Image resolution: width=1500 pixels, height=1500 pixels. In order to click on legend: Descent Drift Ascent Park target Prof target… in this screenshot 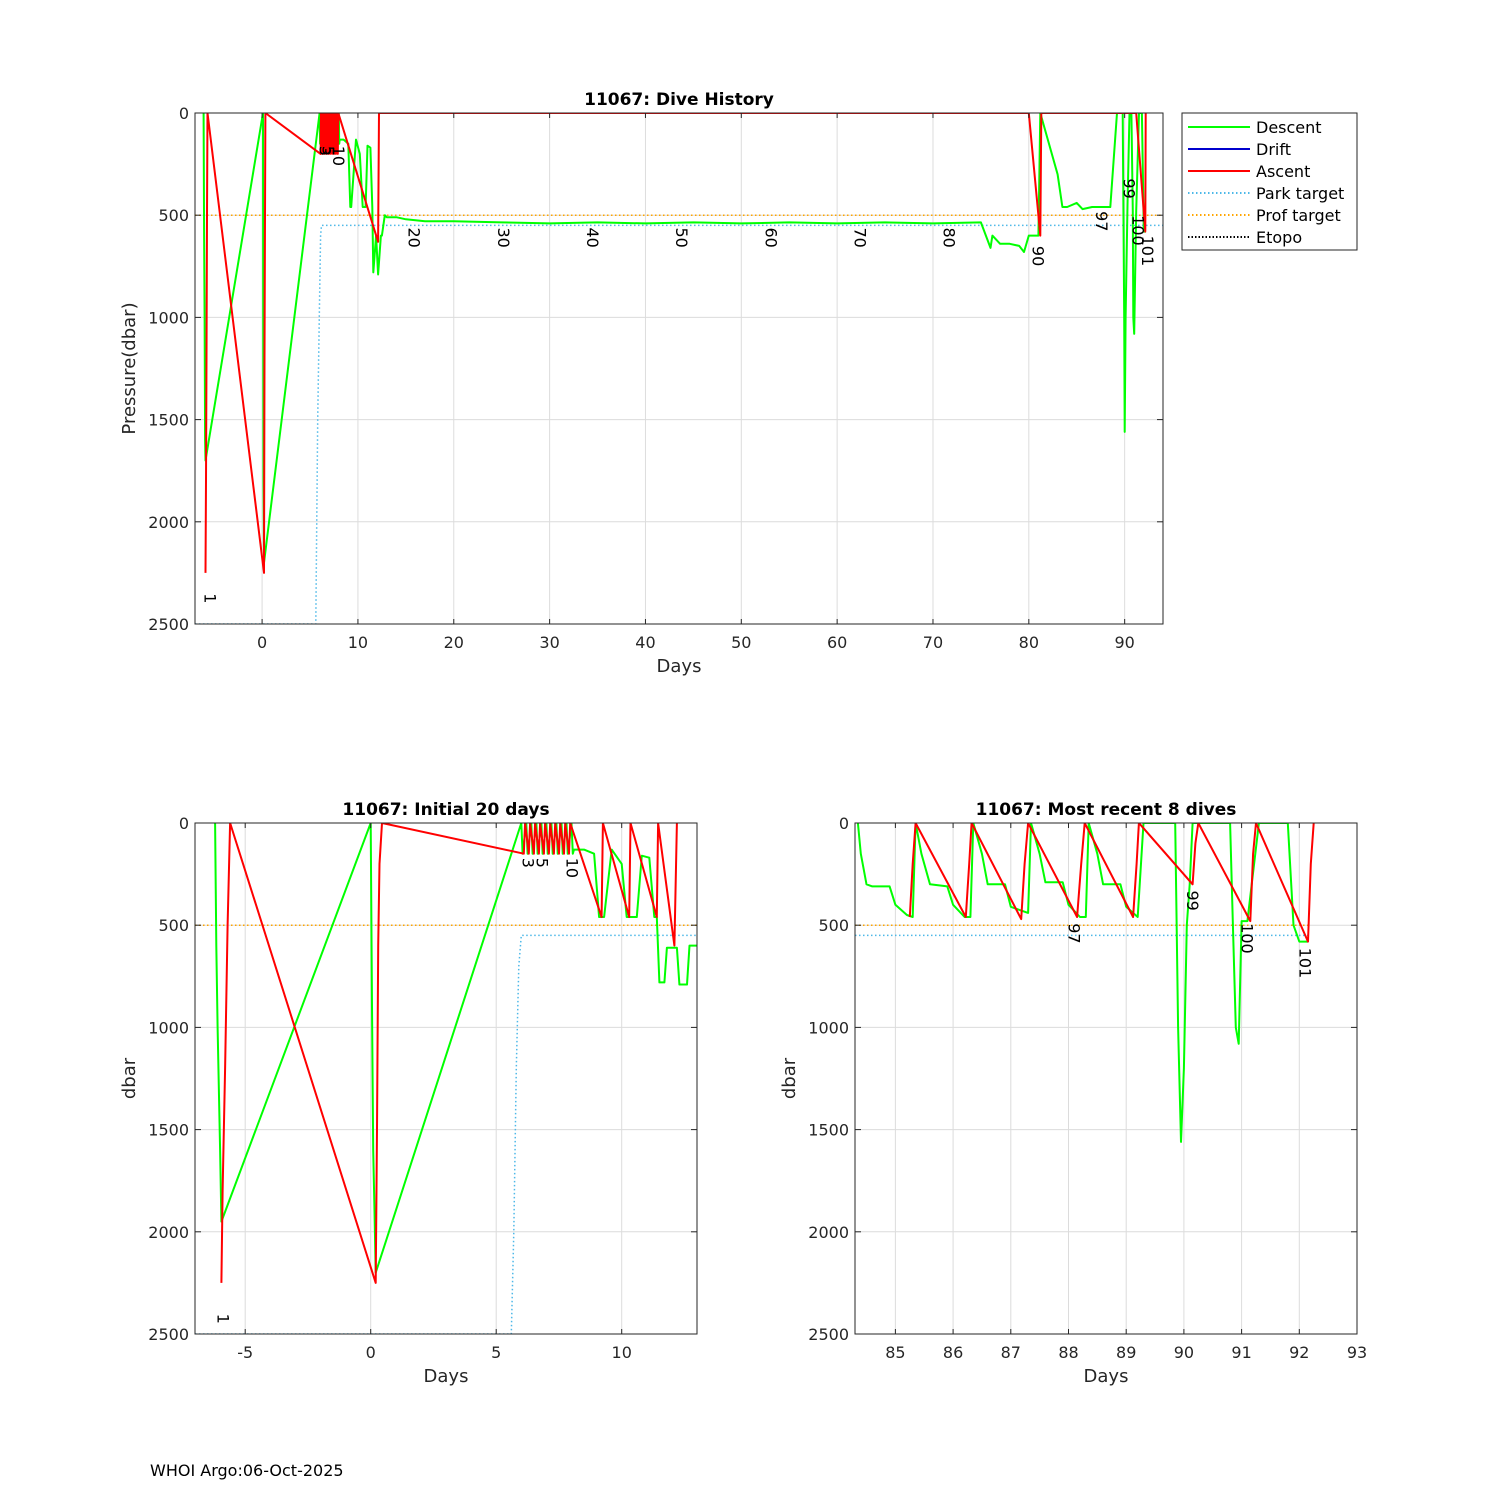, I will do `click(1269, 181)`.